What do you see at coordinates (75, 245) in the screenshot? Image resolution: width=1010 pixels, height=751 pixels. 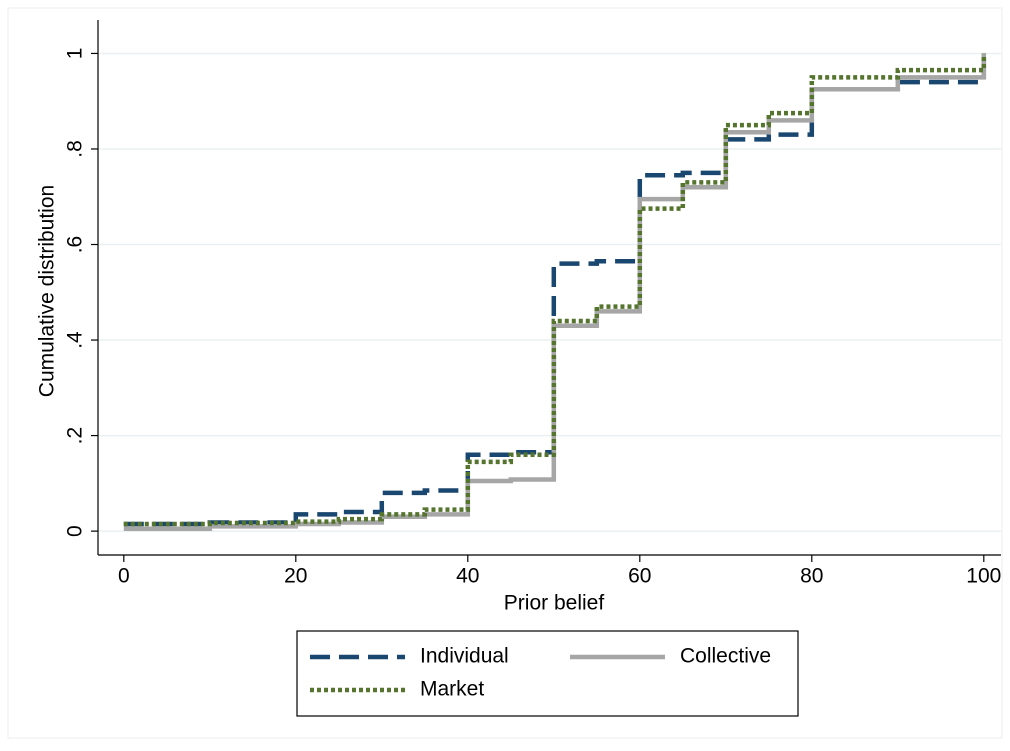 I see `y-tick-label: .6` at bounding box center [75, 245].